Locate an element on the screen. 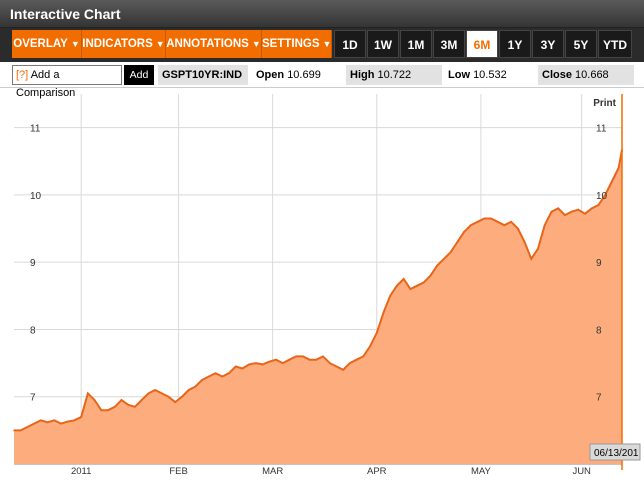  print-button: Print is located at coordinates (604, 103).